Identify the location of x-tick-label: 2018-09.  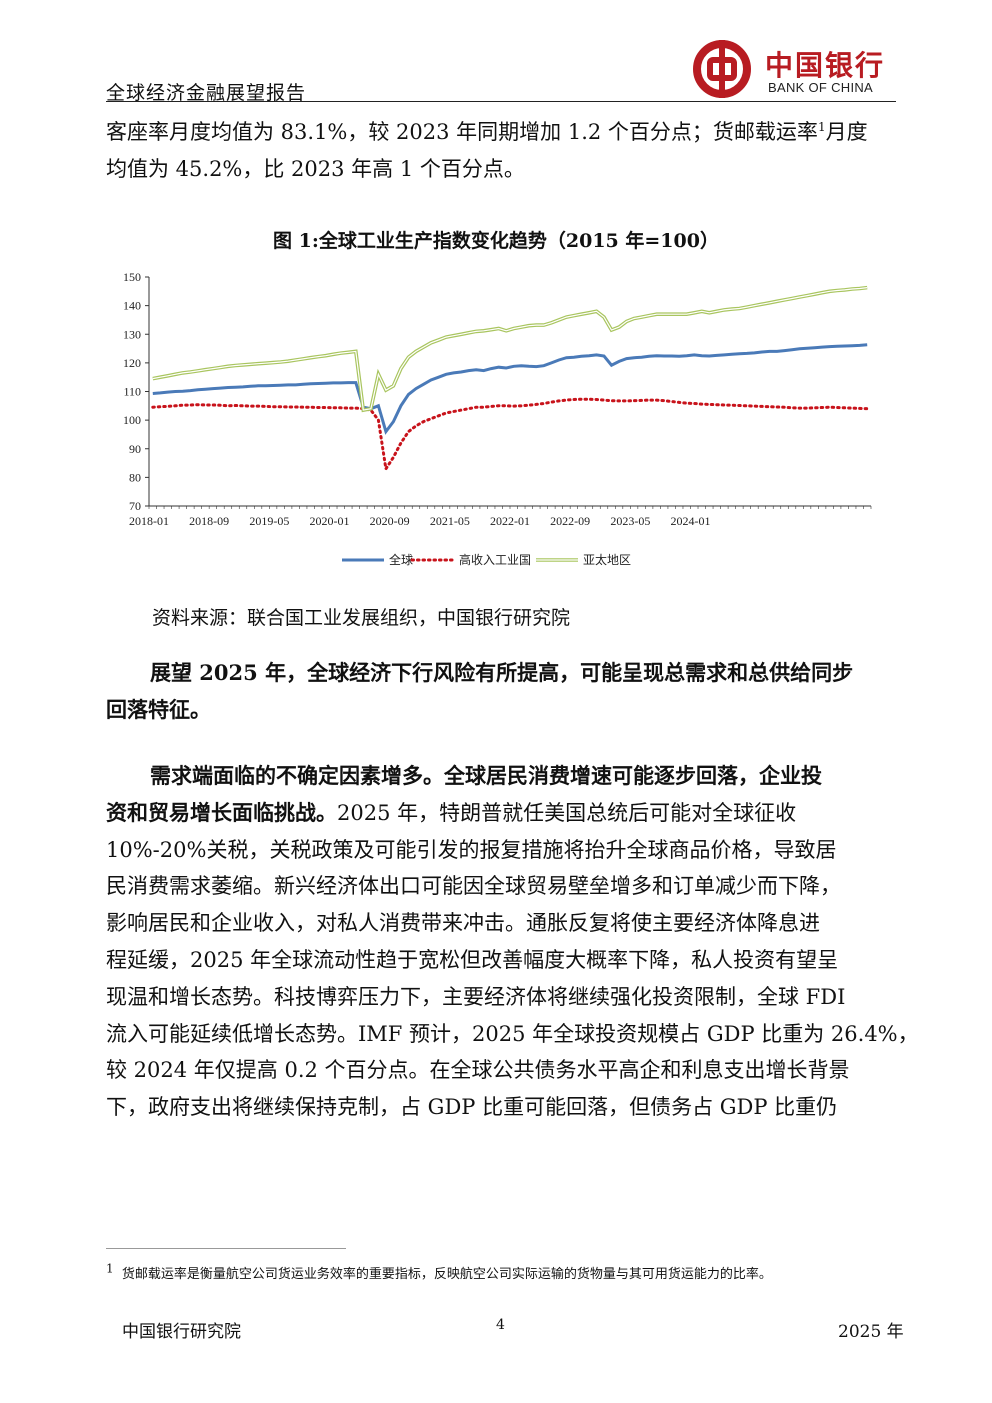
(209, 521).